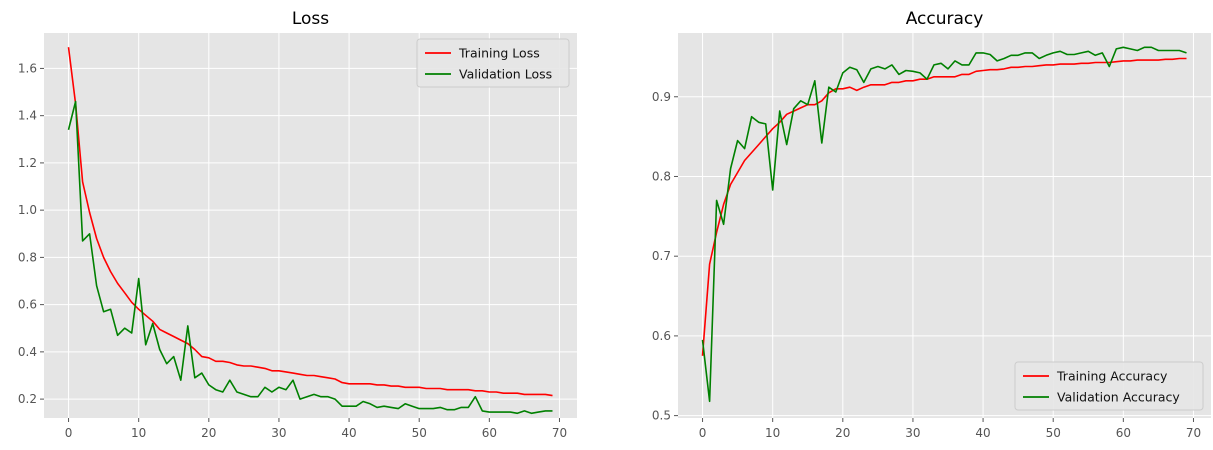  I want to click on legend: Training Accuracy Validation Accuracy, so click(1109, 386).